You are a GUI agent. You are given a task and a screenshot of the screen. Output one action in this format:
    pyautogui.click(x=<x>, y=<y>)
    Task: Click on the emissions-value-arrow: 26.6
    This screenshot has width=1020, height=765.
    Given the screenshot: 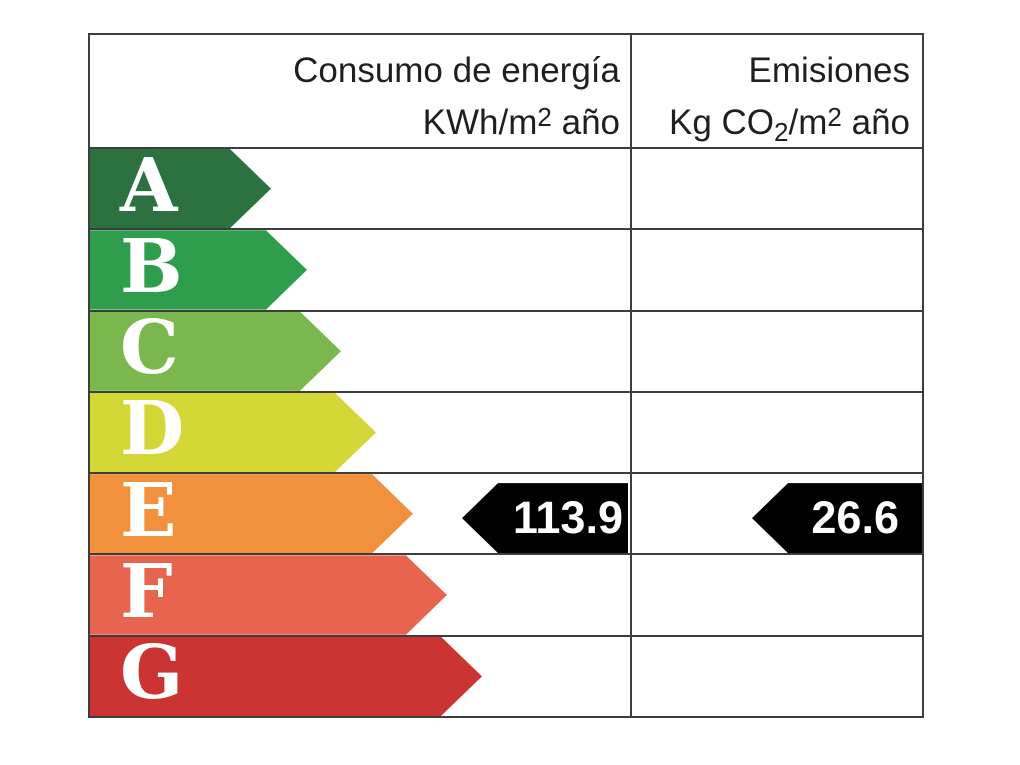 What is the action you would take?
    pyautogui.click(x=837, y=518)
    